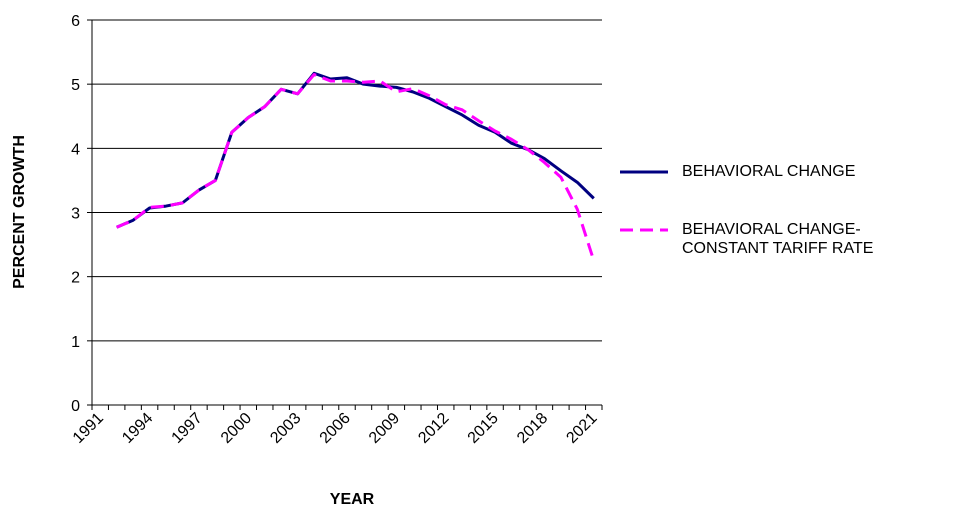  Describe the element at coordinates (581, 428) in the screenshot. I see `x-tick-label: 2021` at that location.